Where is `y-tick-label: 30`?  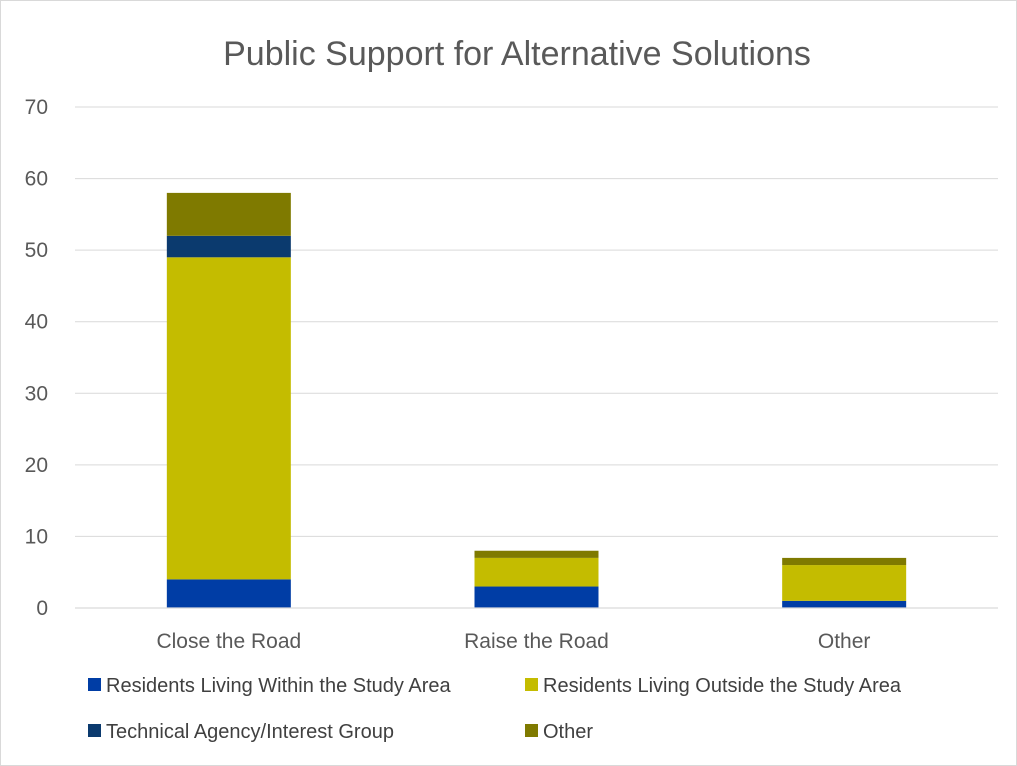
y-tick-label: 30 is located at coordinates (36, 393).